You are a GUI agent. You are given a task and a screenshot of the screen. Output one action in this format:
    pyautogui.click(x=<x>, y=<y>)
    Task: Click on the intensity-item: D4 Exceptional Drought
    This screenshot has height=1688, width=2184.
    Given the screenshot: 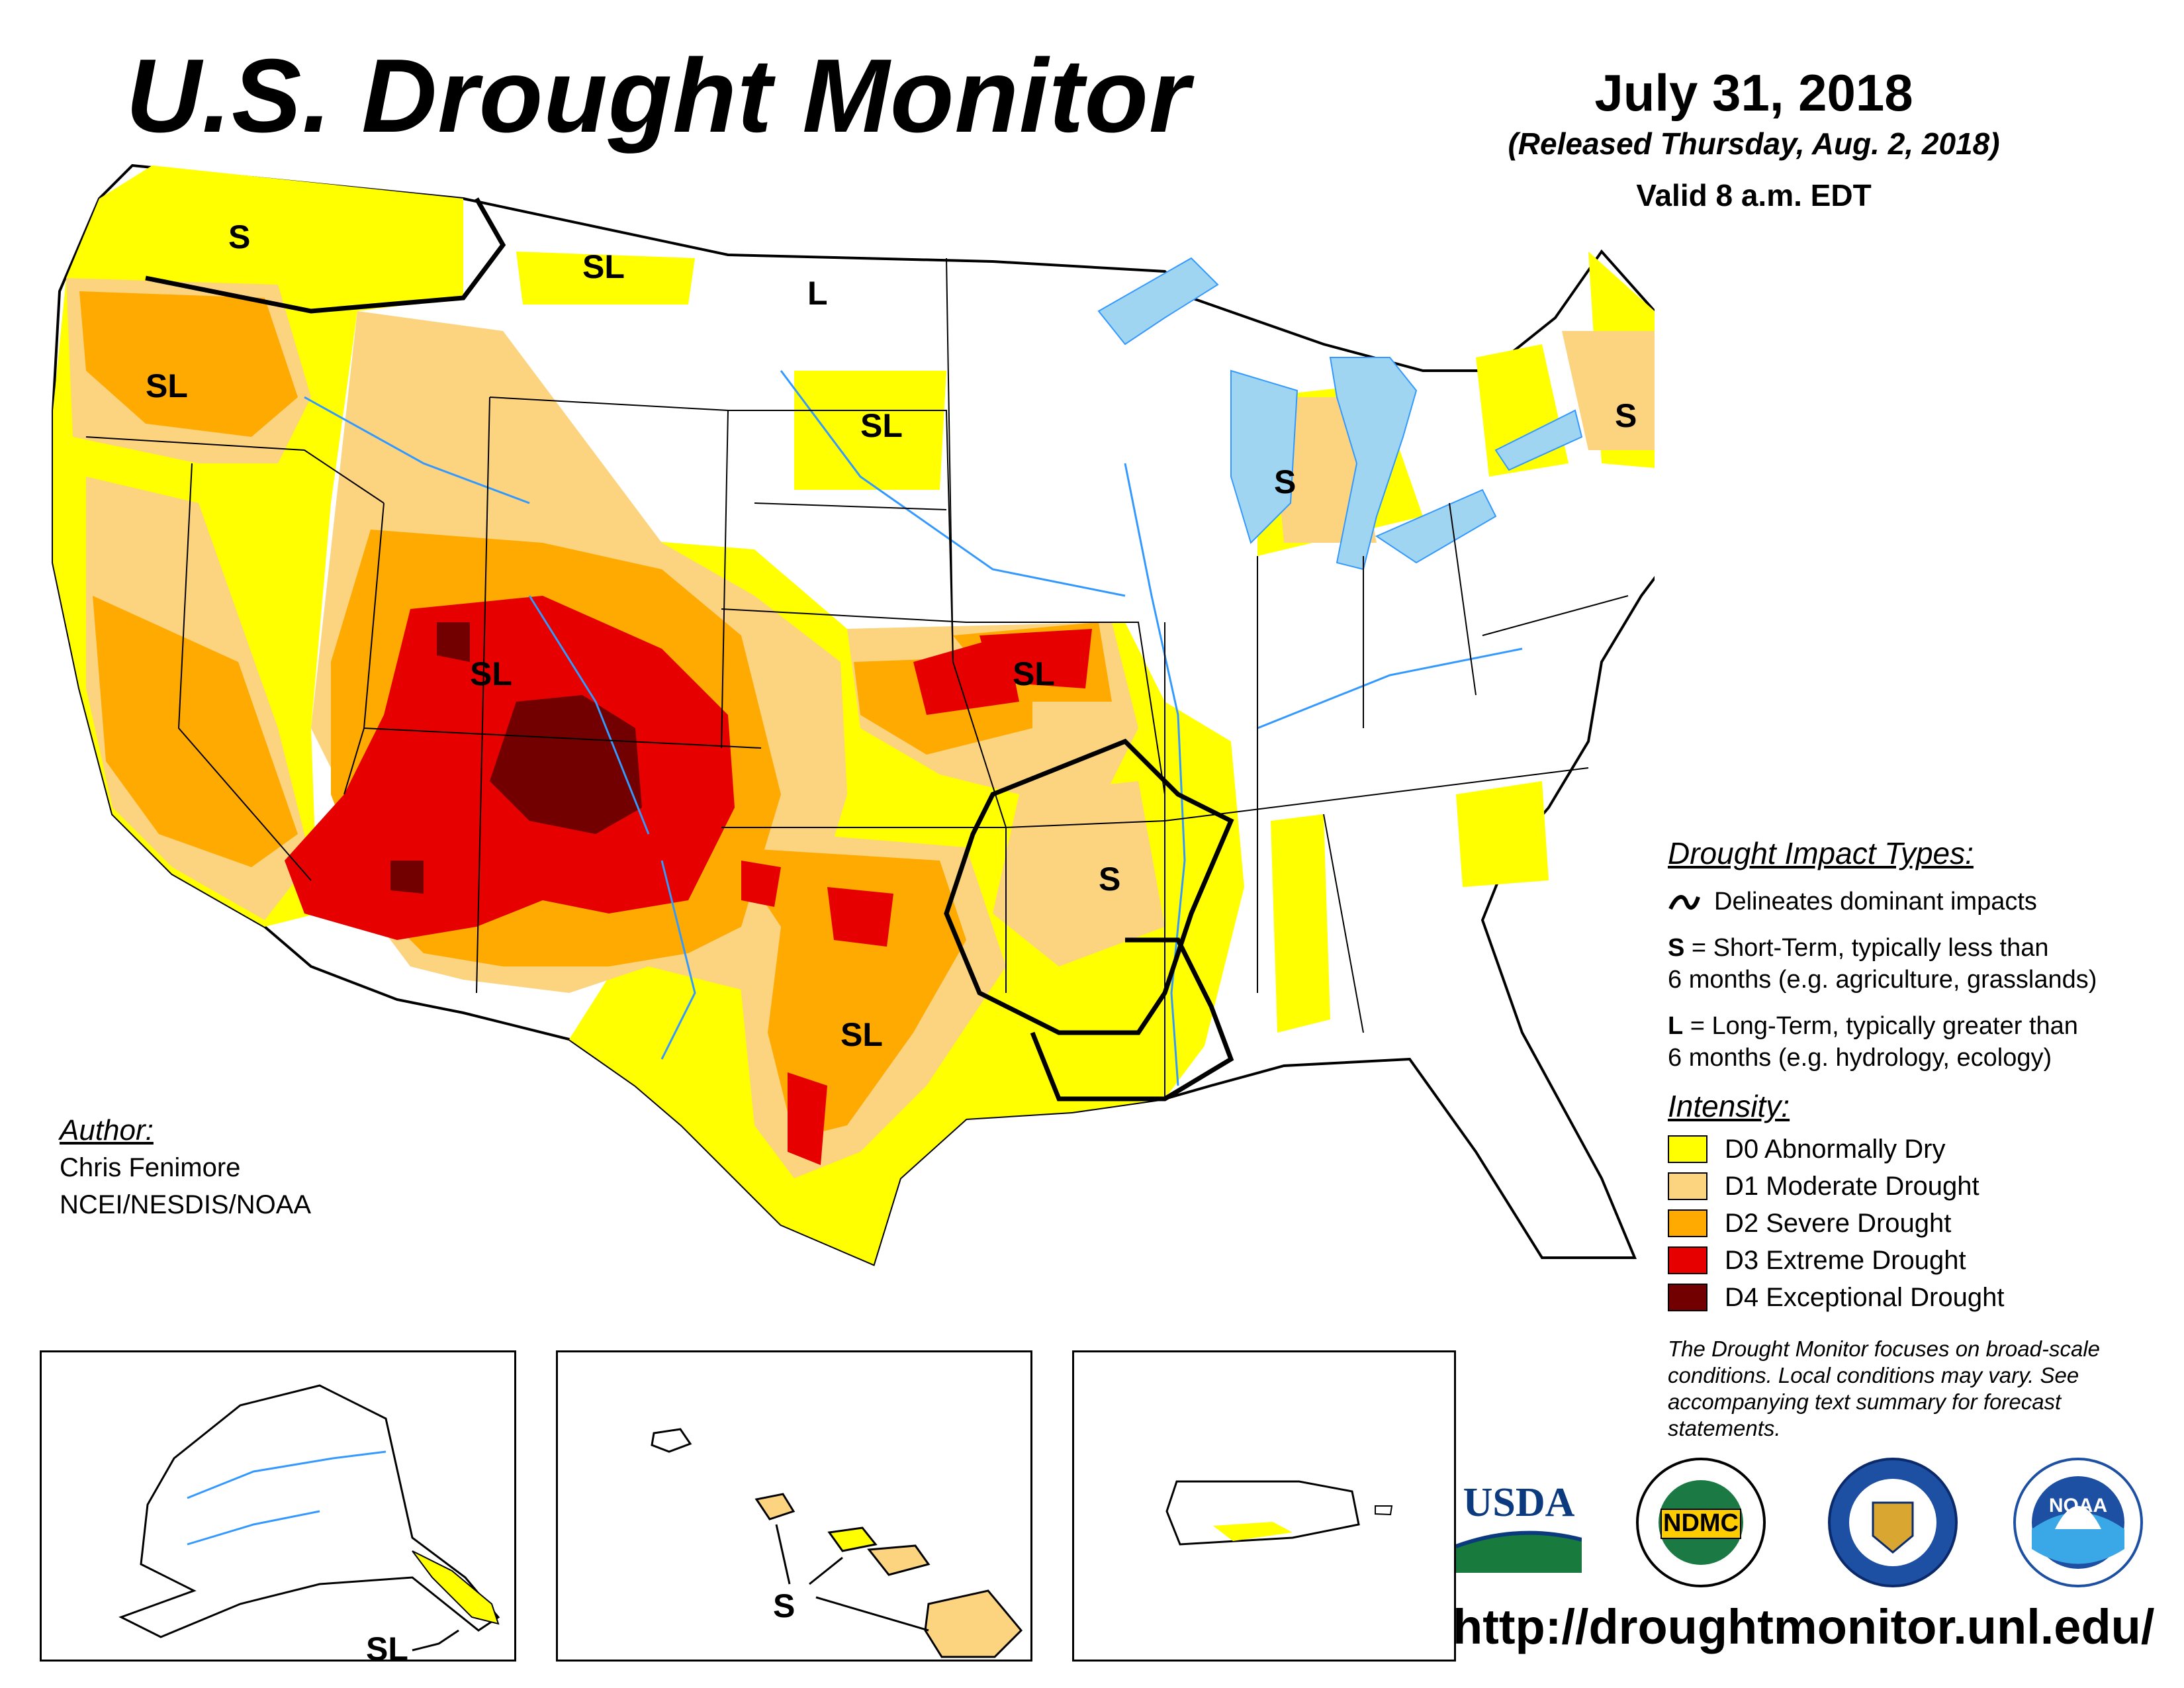 What is the action you would take?
    pyautogui.click(x=1920, y=1297)
    